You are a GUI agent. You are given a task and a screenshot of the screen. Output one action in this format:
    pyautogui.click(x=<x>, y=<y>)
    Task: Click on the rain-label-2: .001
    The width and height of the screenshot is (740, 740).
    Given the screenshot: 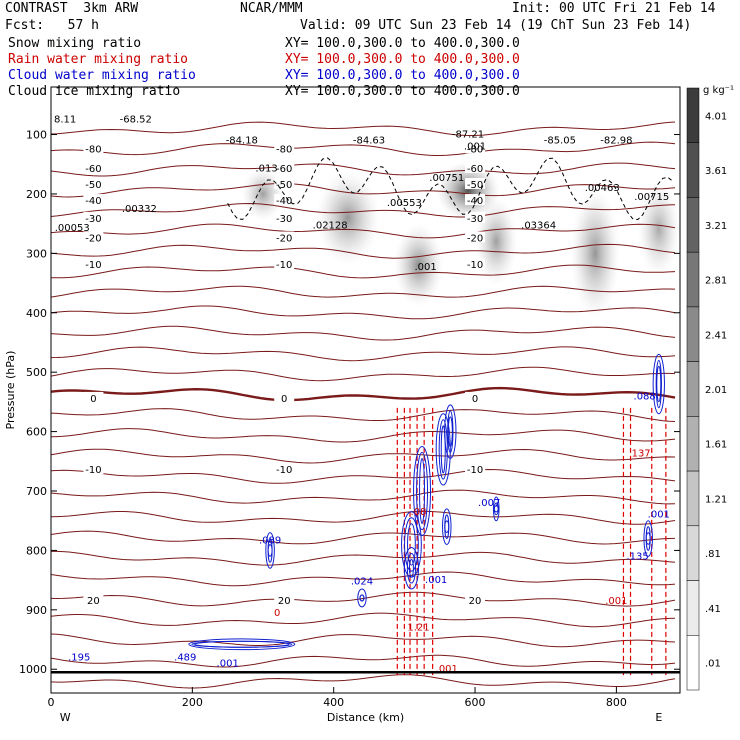 What is the action you would take?
    pyautogui.click(x=447, y=669)
    